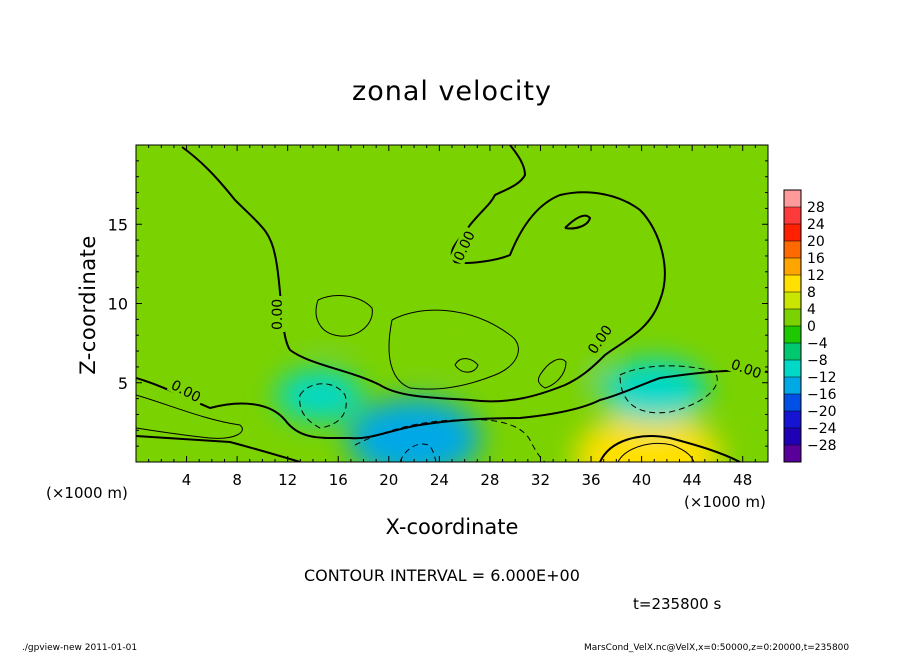  Describe the element at coordinates (811, 327) in the screenshot. I see `colorbar-label: 0` at that location.